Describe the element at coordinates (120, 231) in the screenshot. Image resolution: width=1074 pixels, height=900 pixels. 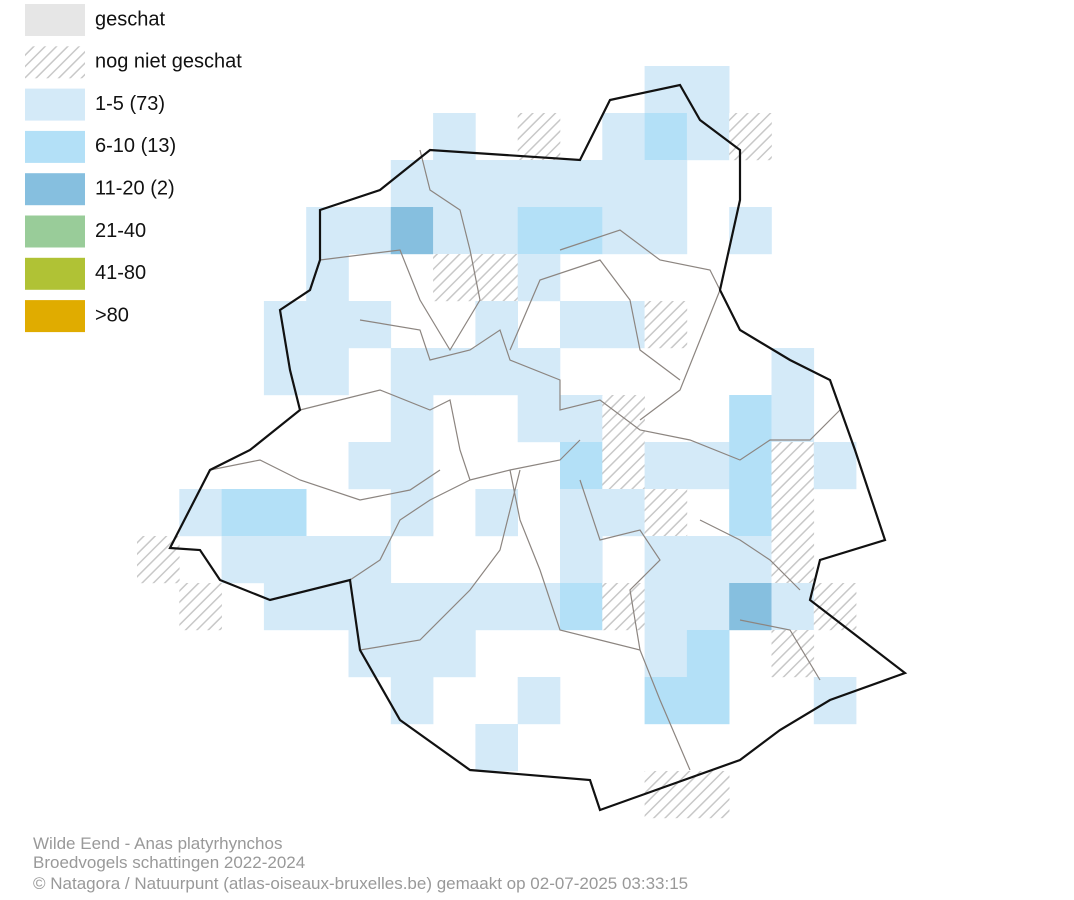
I see `legend-label: 21-40` at that location.